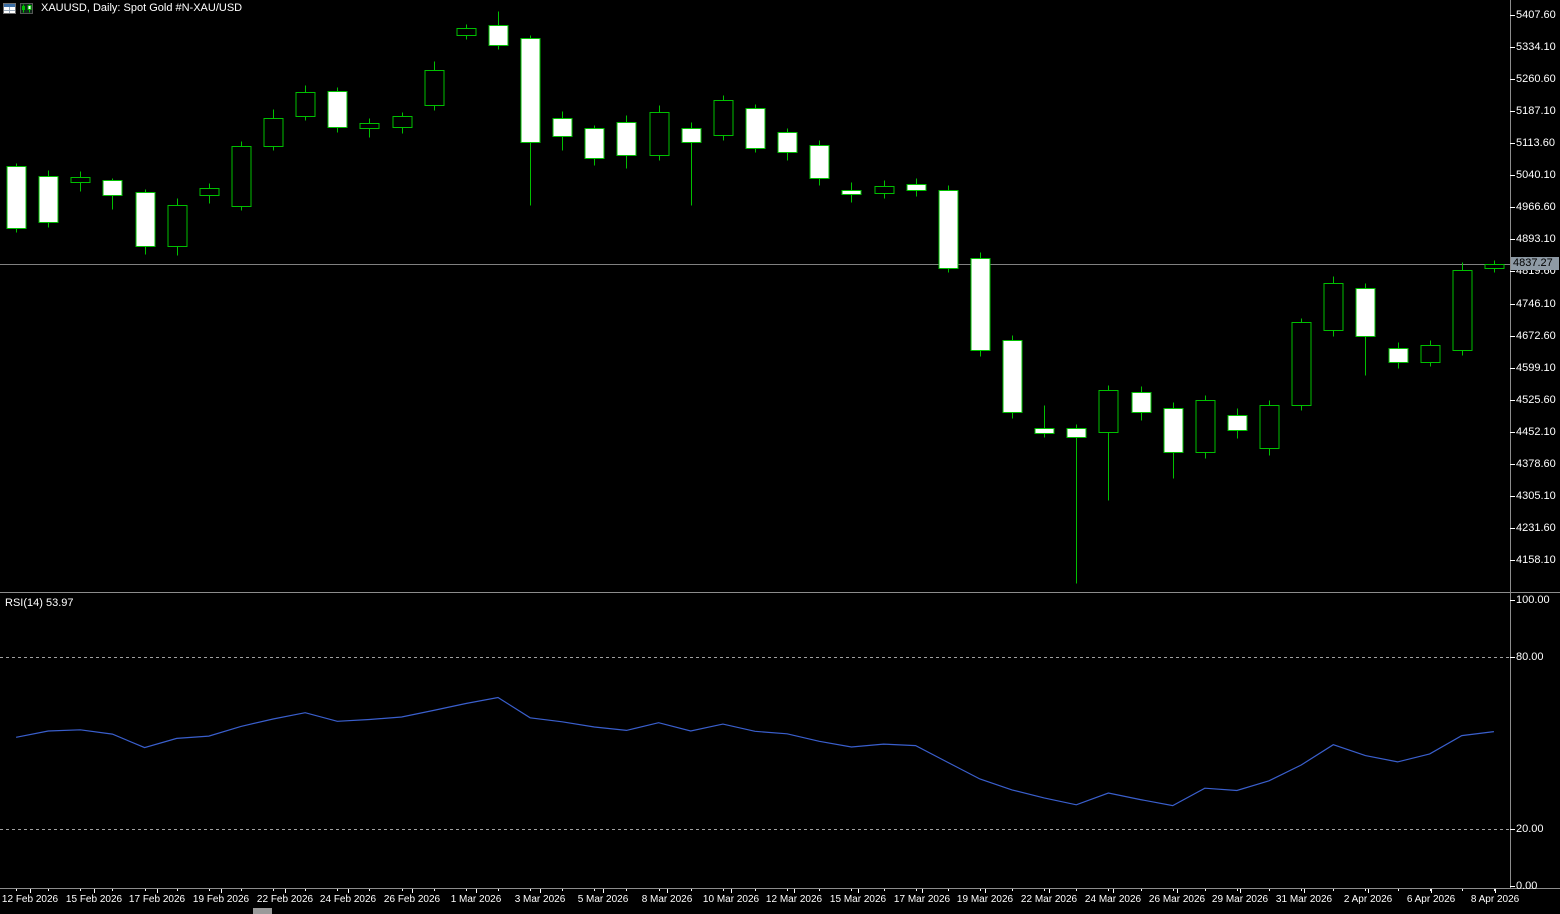  What do you see at coordinates (1536, 496) in the screenshot?
I see `price-axis-label: 4305.10` at bounding box center [1536, 496].